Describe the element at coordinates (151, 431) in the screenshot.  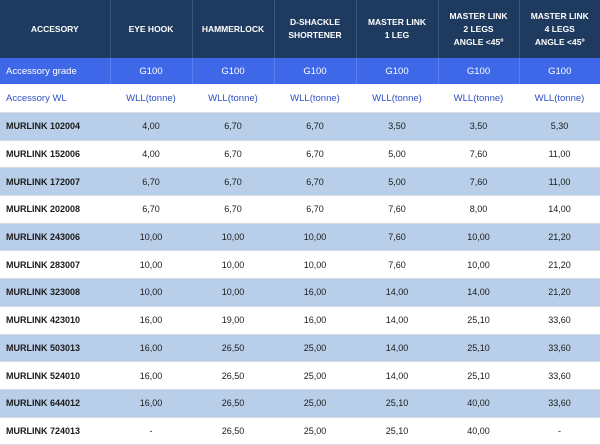
I see `table-cell: -` at that location.